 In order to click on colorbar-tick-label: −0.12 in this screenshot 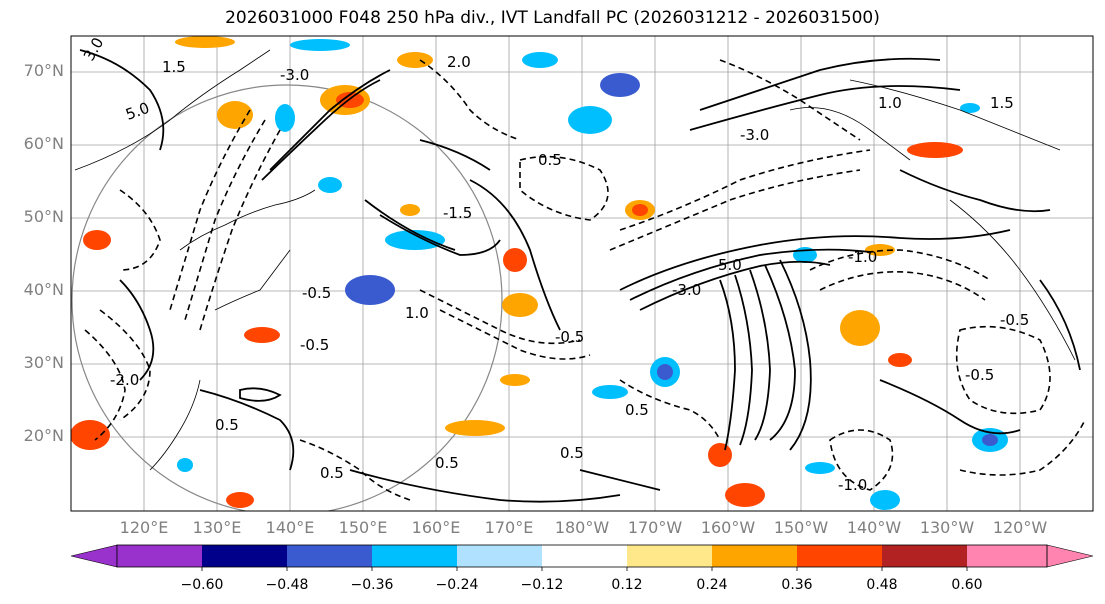, I will do `click(542, 585)`.